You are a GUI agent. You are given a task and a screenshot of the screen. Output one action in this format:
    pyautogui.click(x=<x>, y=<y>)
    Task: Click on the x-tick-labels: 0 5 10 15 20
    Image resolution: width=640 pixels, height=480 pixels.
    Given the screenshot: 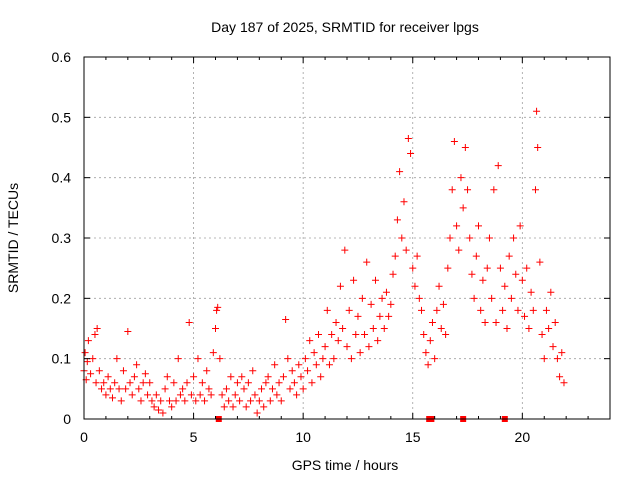 What is the action you would take?
    pyautogui.click(x=305, y=437)
    